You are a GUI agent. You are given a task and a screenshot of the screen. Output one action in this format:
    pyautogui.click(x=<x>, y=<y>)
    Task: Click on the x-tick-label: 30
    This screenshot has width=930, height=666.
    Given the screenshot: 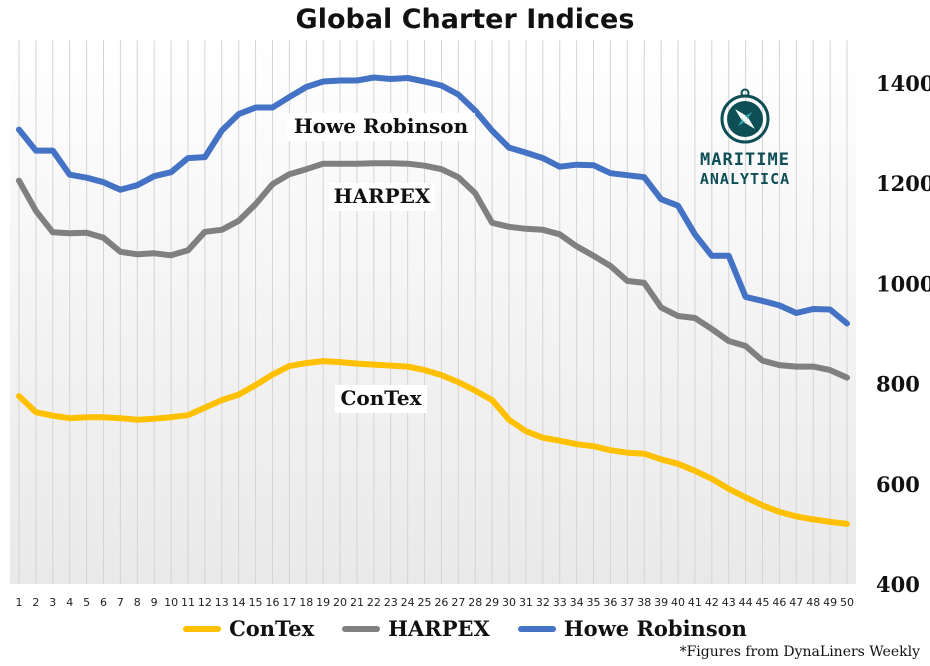 What is the action you would take?
    pyautogui.click(x=509, y=602)
    